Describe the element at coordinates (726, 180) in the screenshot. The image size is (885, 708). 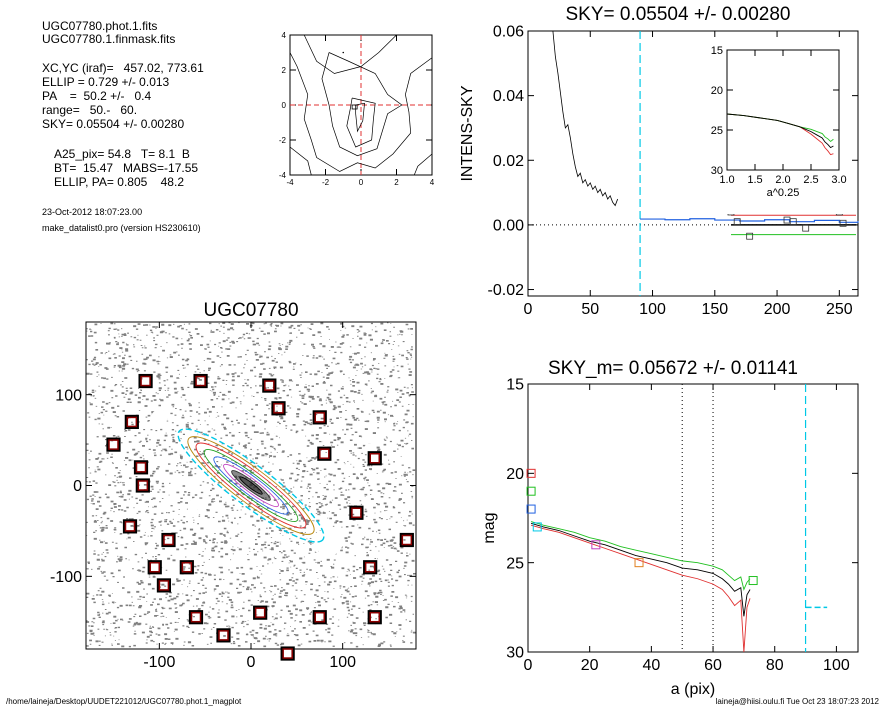
I see `x-tick-label: 1.0` at that location.